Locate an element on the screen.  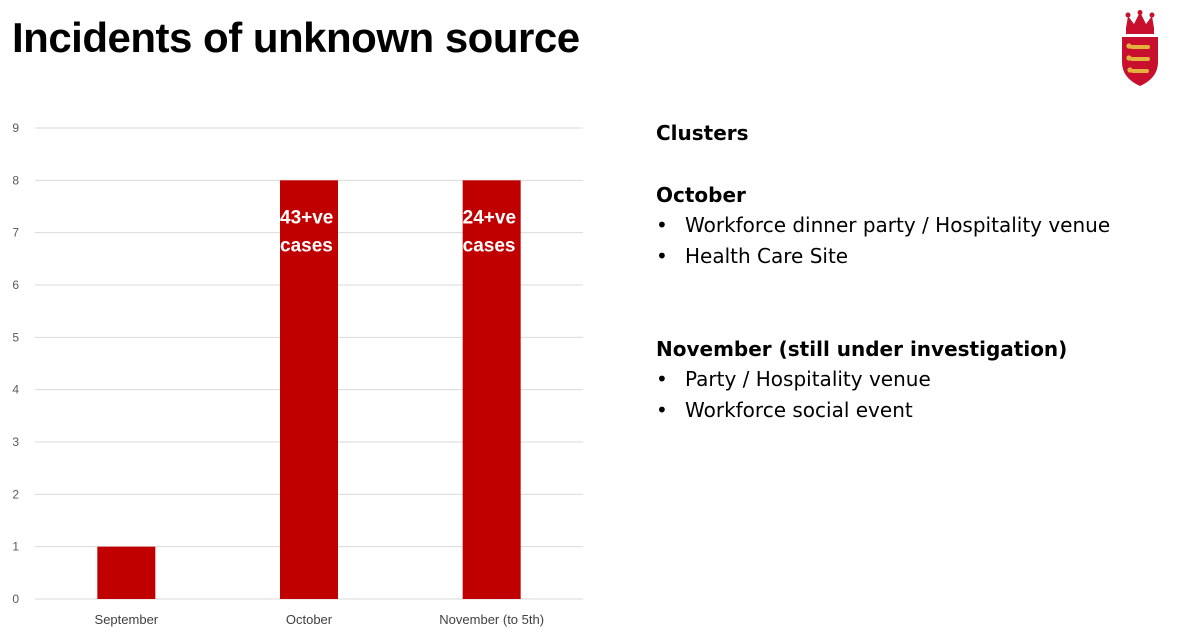
clusters-heading: Clusters is located at coordinates (702, 133).